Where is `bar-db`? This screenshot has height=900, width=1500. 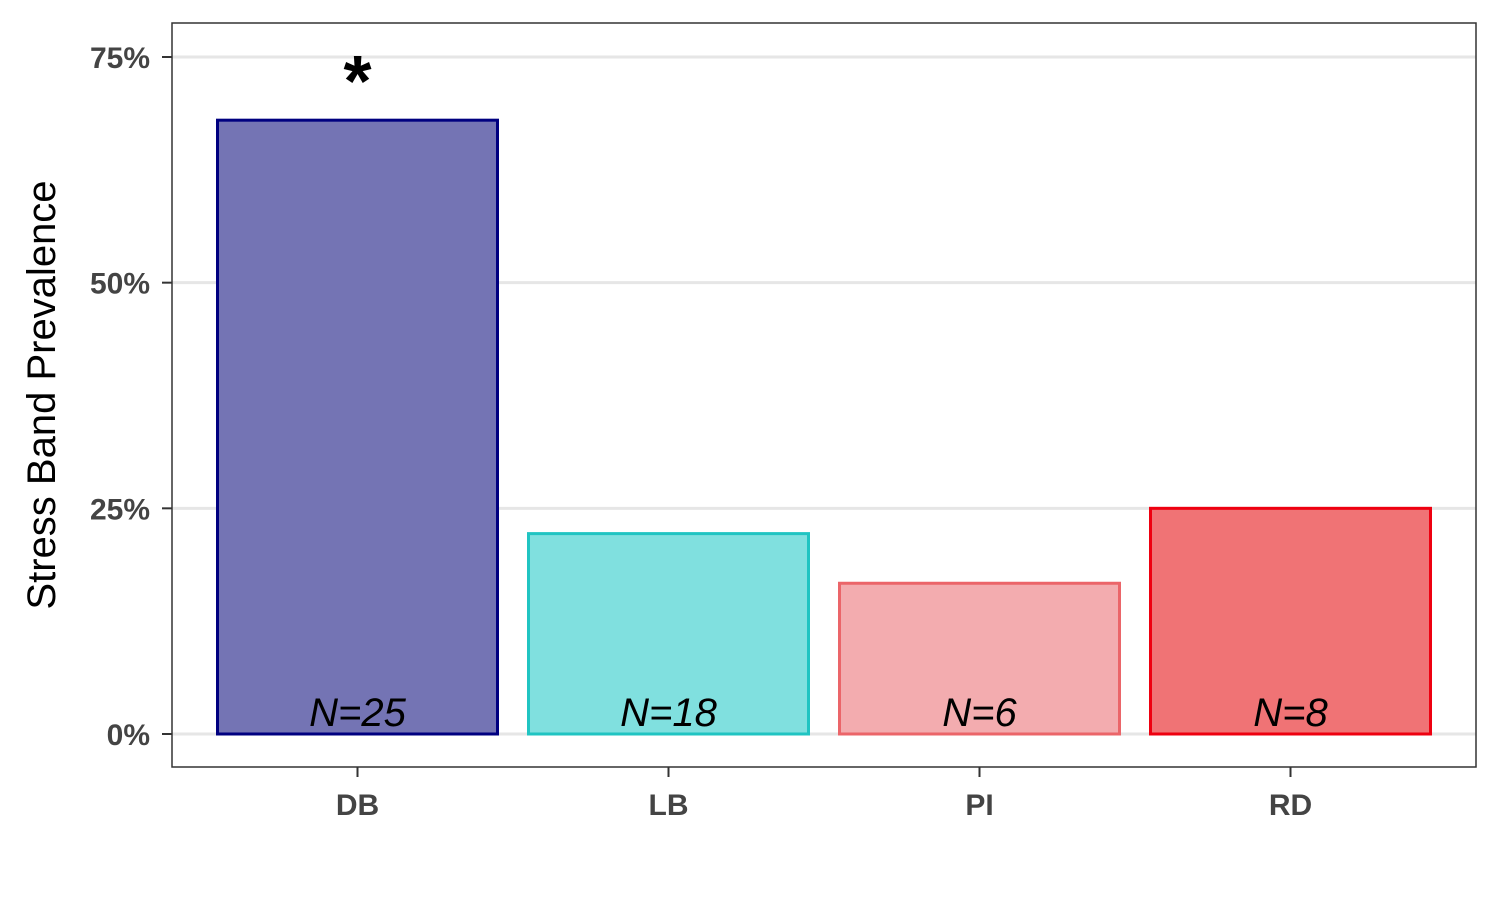 bar-db is located at coordinates (357, 427).